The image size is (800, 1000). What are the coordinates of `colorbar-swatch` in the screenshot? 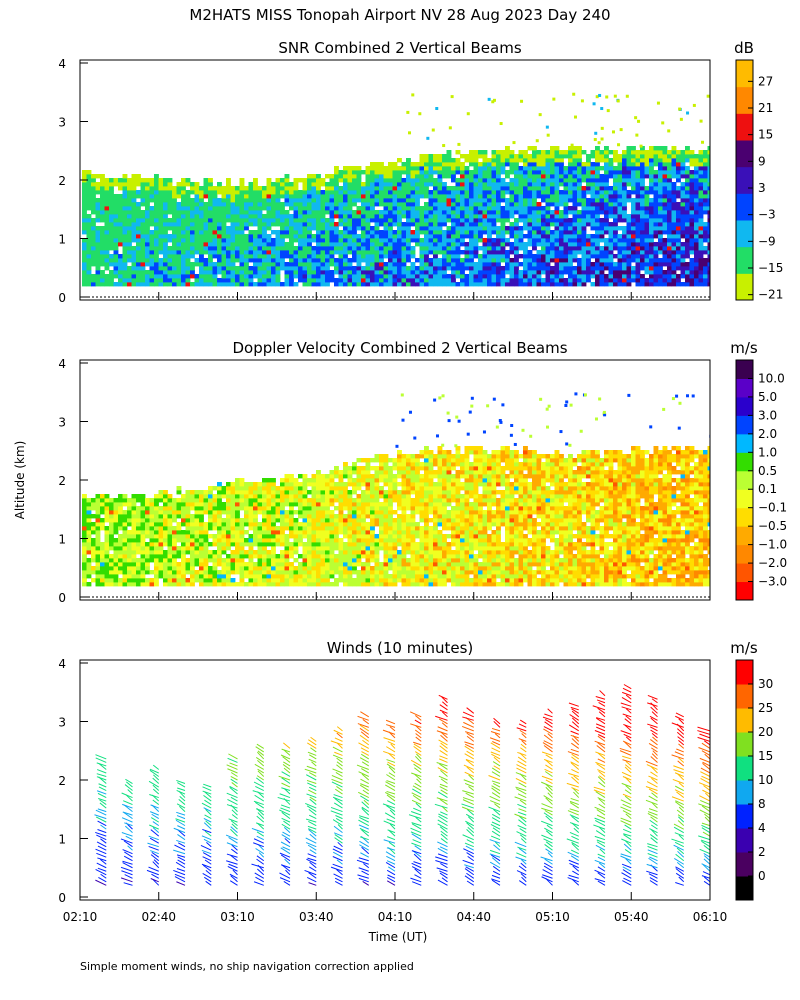 It's located at (744, 127).